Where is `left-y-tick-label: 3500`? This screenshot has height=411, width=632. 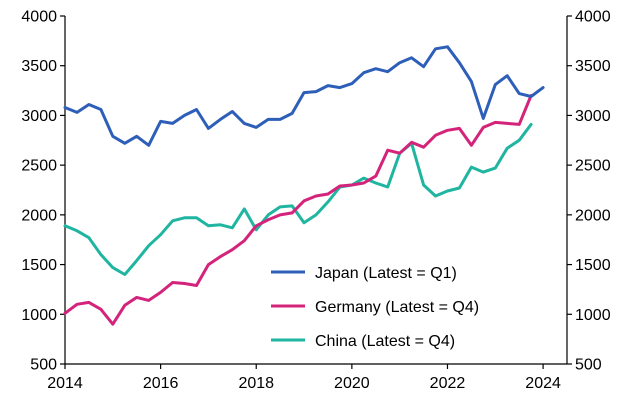
left-y-tick-label: 3500 is located at coordinates (39, 66).